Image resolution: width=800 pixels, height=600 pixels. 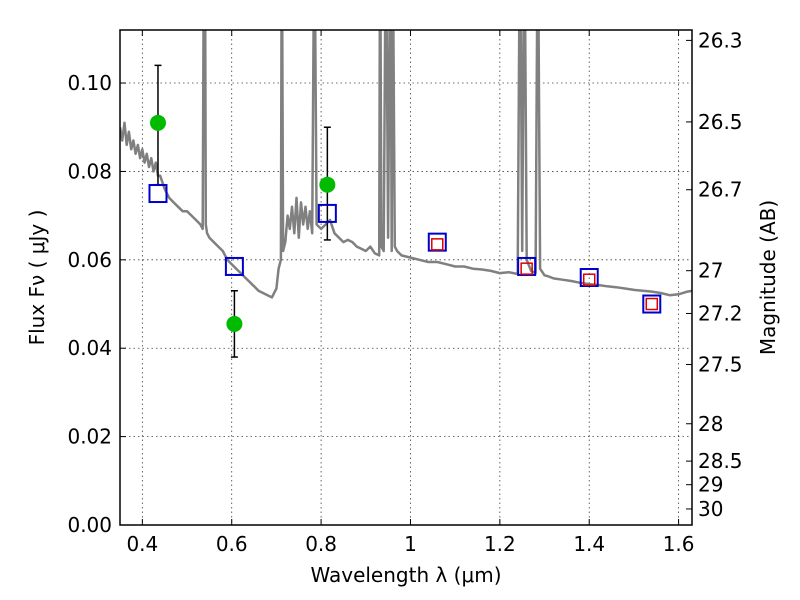 What do you see at coordinates (142, 544) in the screenshot?
I see `x-tick-label: 0.4` at bounding box center [142, 544].